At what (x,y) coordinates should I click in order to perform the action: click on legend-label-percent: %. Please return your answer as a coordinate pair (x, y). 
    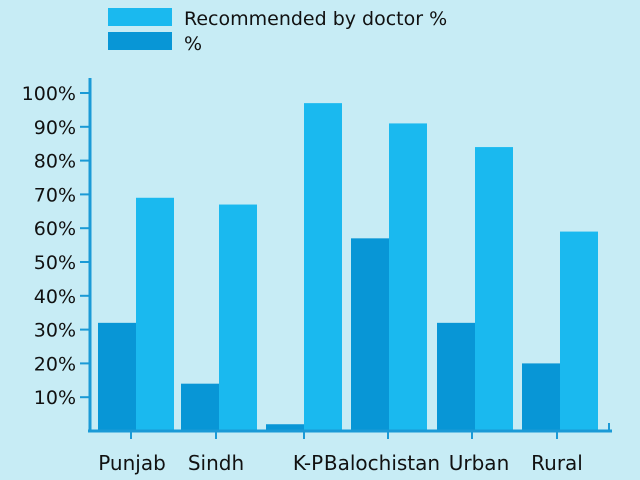
    Looking at the image, I should click on (193, 44).